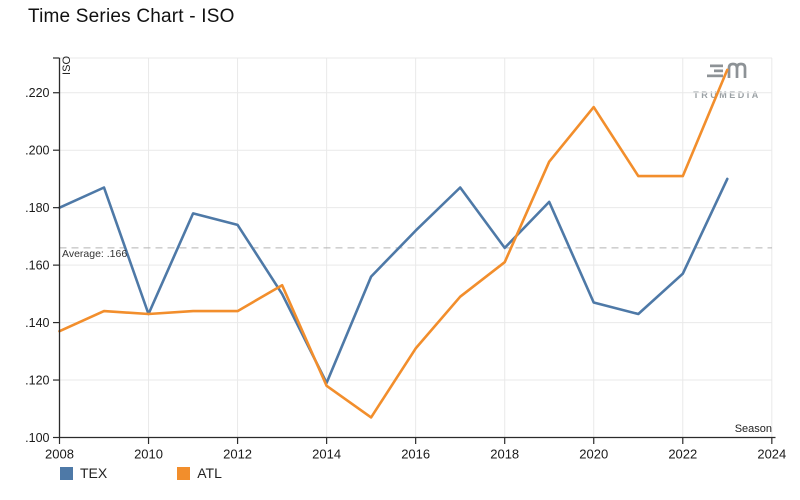 The width and height of the screenshot is (800, 500). What do you see at coordinates (727, 79) in the screenshot?
I see `trumedia-logo: TRUMEDIA` at bounding box center [727, 79].